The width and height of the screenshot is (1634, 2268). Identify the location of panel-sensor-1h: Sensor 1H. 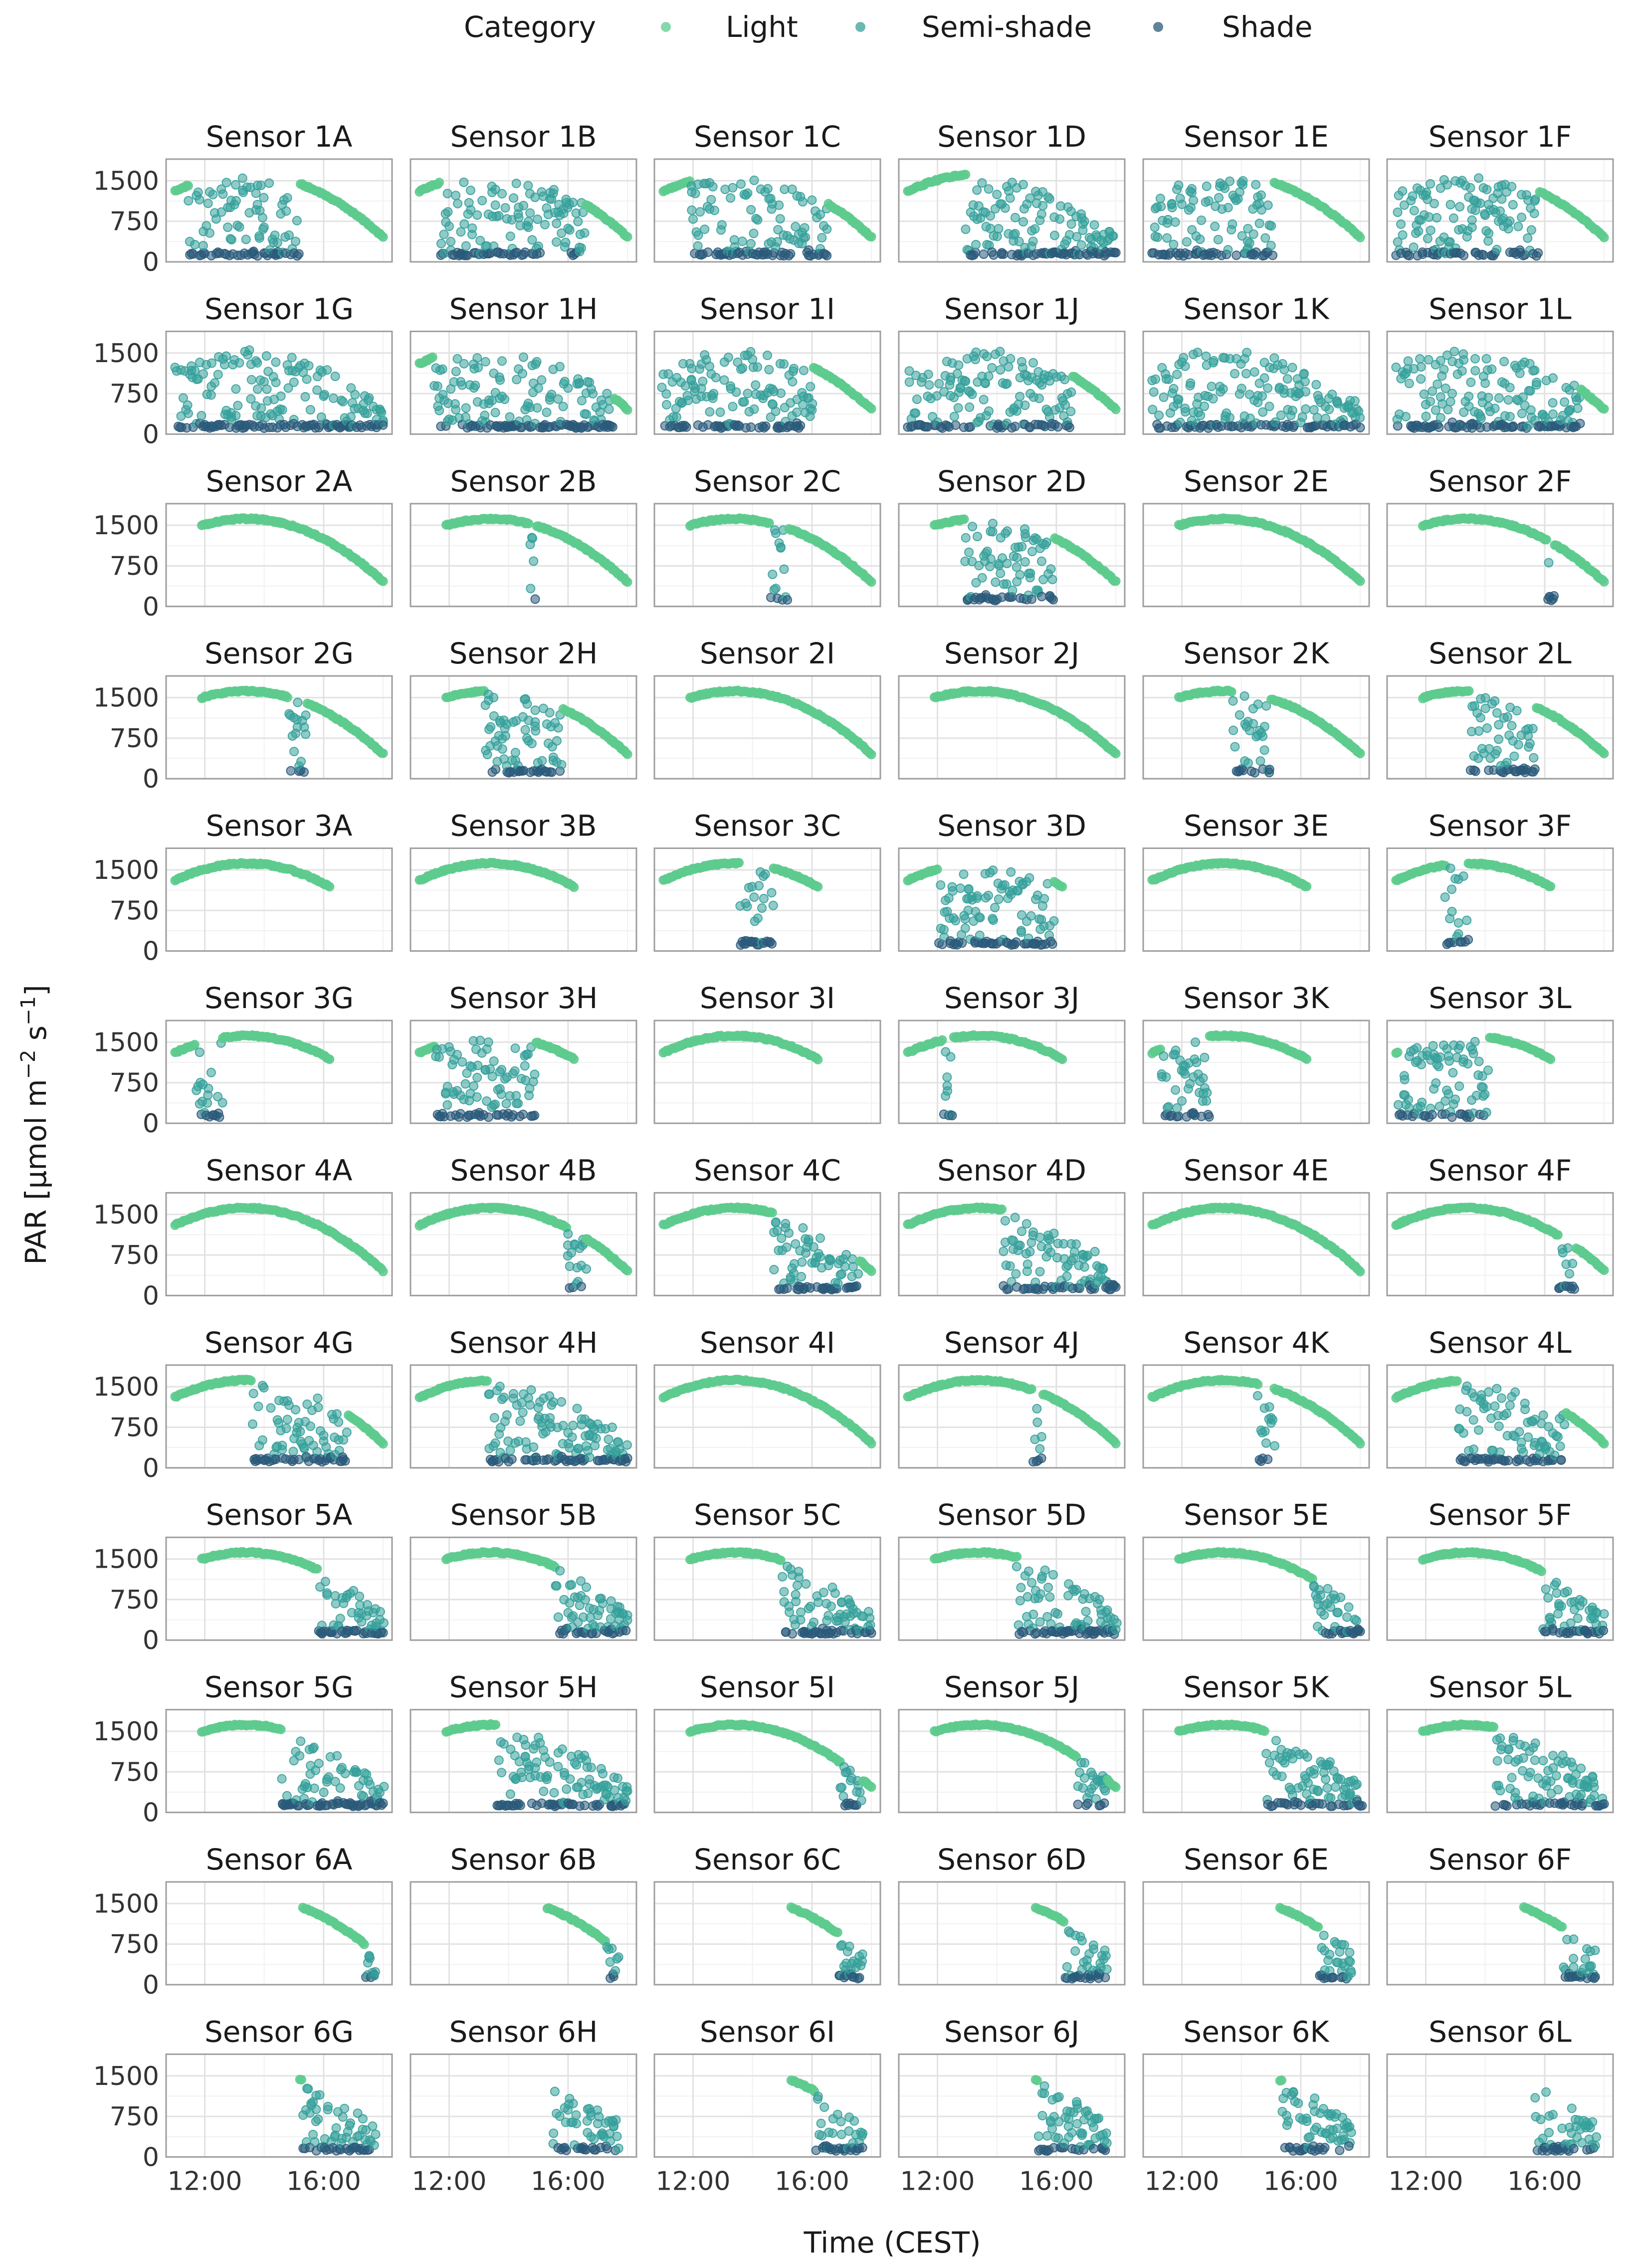
(523, 363).